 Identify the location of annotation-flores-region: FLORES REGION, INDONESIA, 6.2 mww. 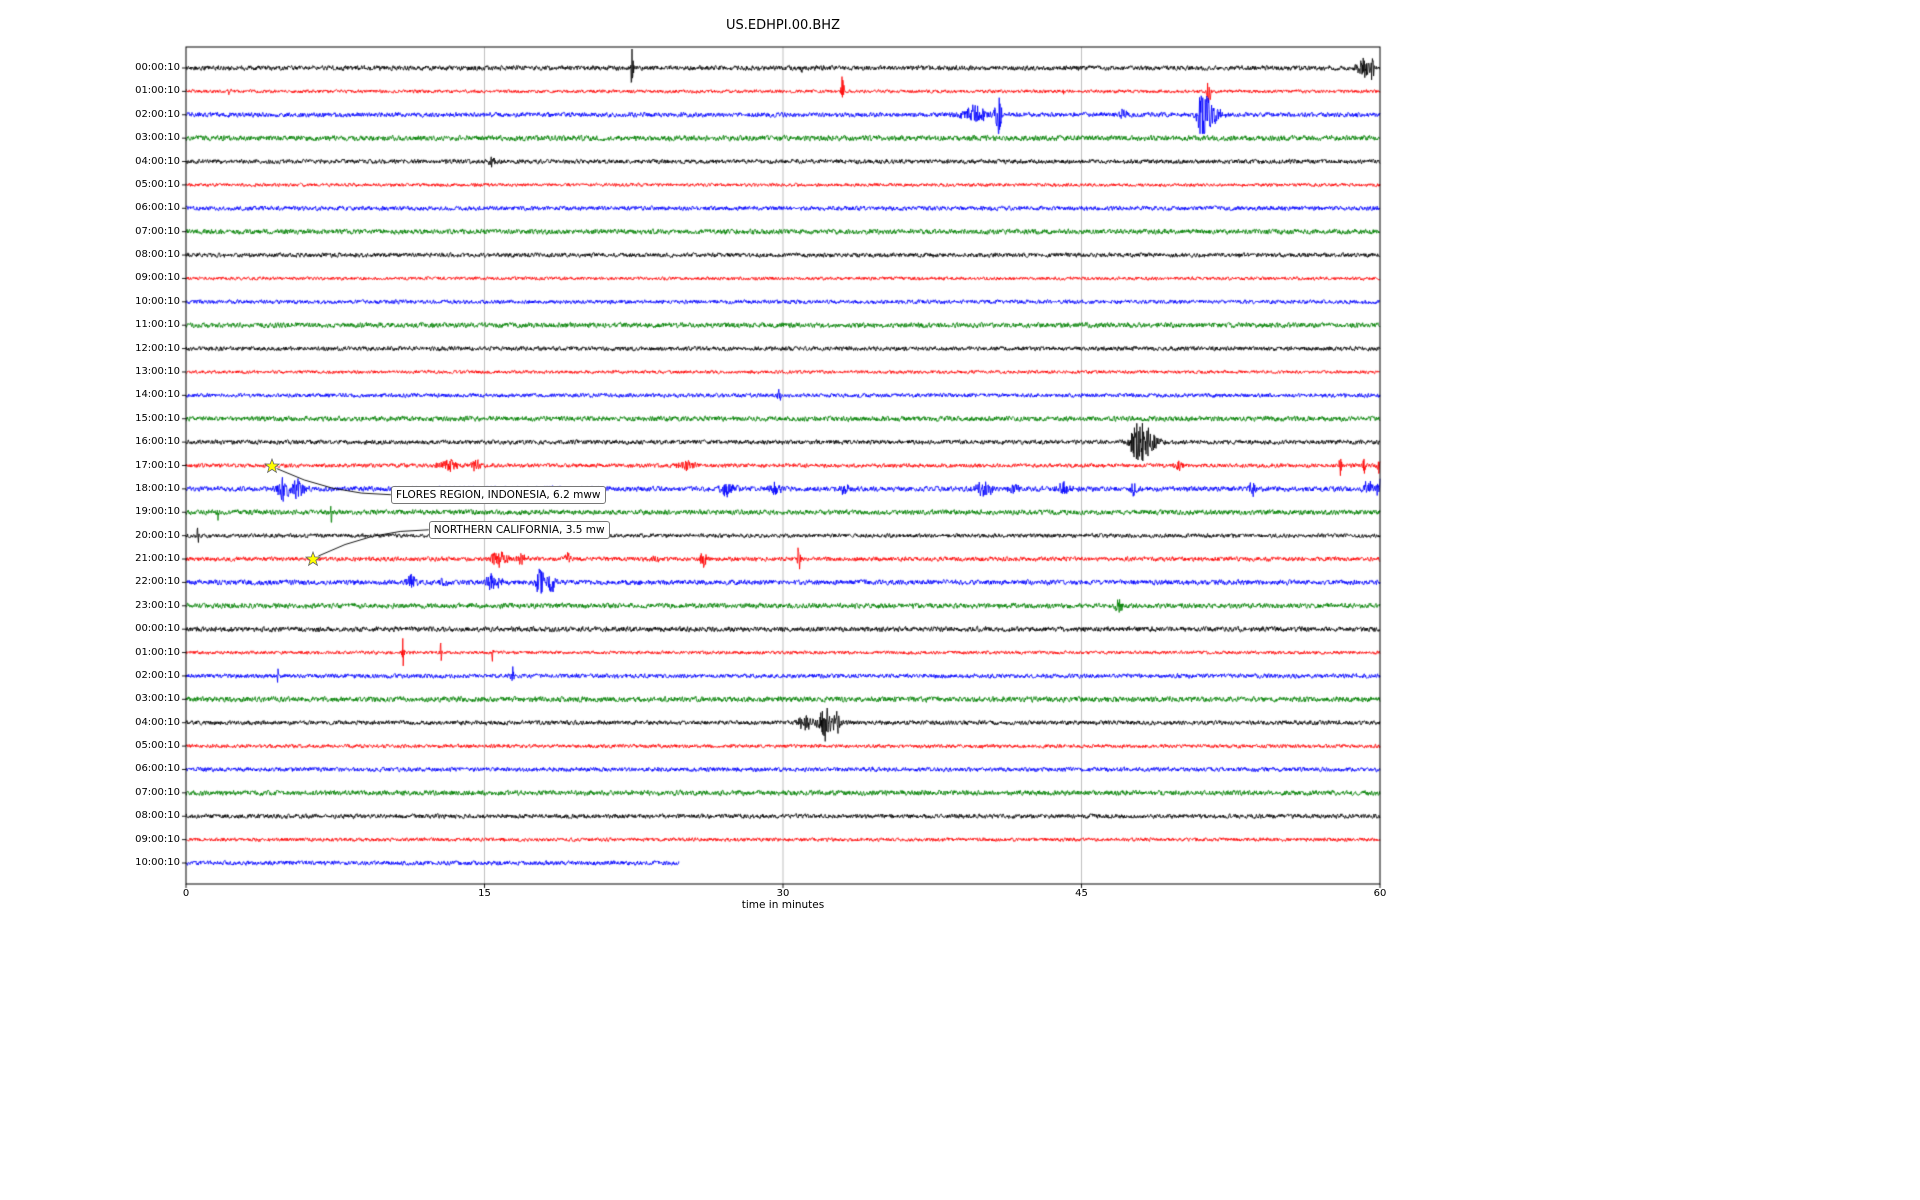
(498, 494).